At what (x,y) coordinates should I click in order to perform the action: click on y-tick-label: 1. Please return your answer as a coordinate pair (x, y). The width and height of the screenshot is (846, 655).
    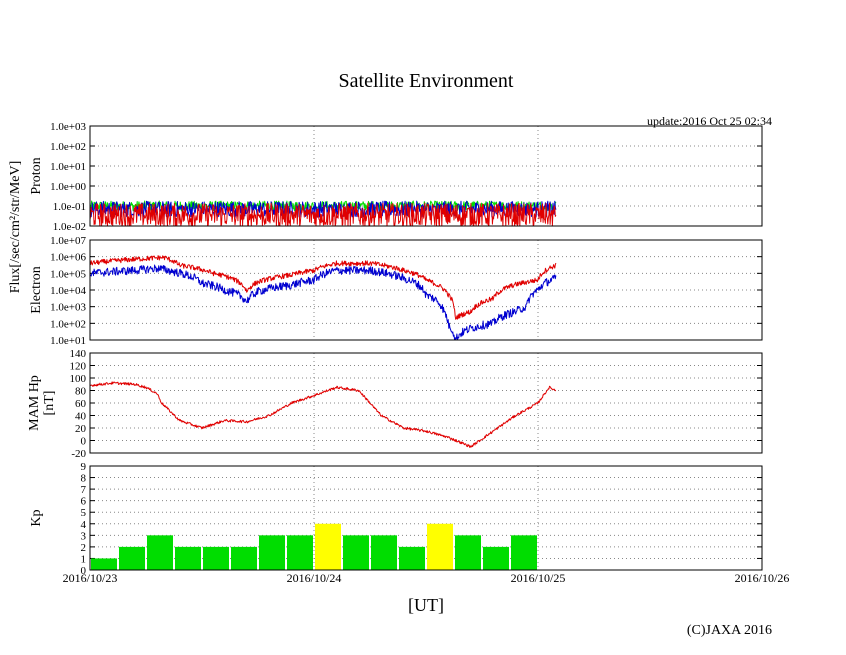
    Looking at the image, I should click on (84, 559).